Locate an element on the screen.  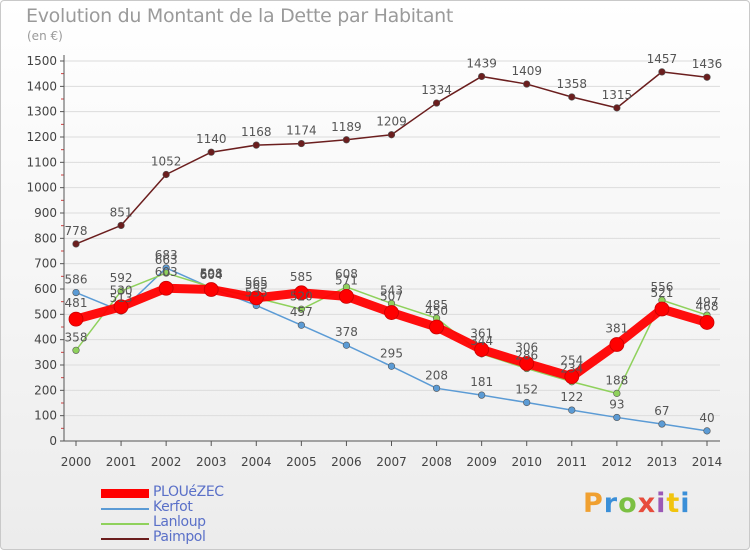
proxiti-logo: Proxiti is located at coordinates (637, 503).